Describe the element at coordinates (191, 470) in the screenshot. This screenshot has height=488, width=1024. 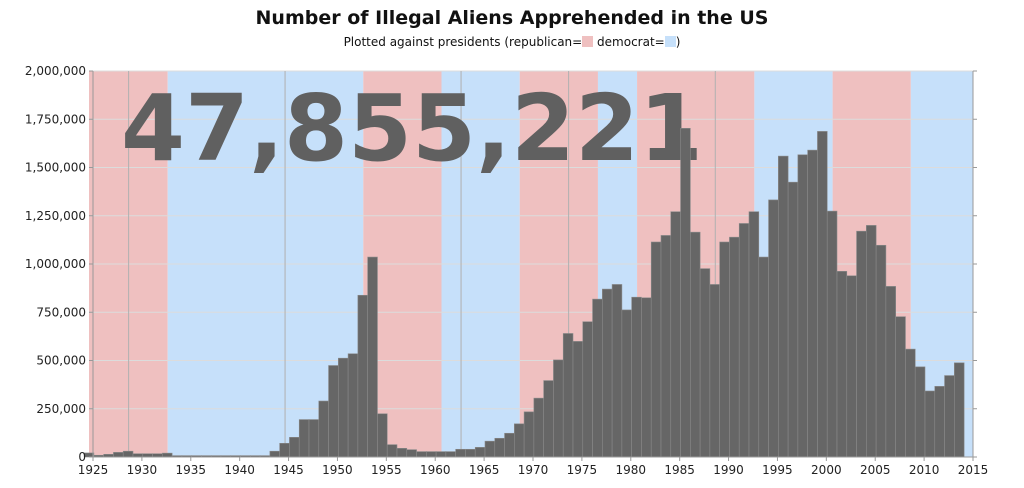
I see `x-tick-label: 1935` at that location.